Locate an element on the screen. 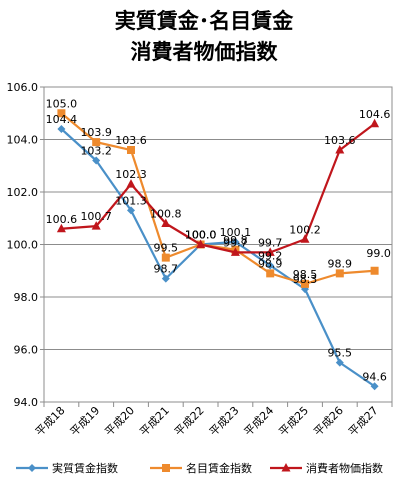  data-label: 99.8 is located at coordinates (235, 240).